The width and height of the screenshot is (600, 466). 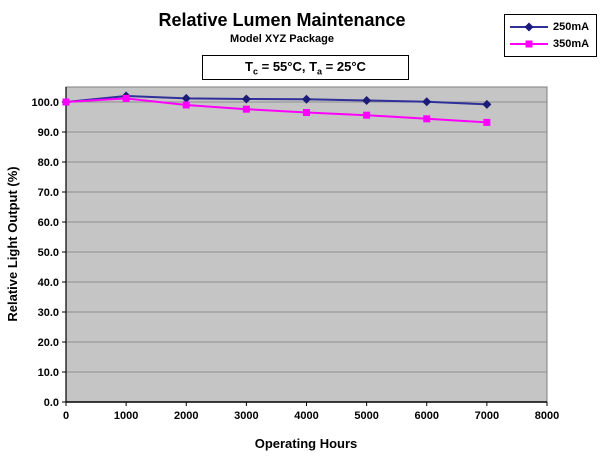 I want to click on chart-title: Relative Lumen Maintenance, so click(x=282, y=20).